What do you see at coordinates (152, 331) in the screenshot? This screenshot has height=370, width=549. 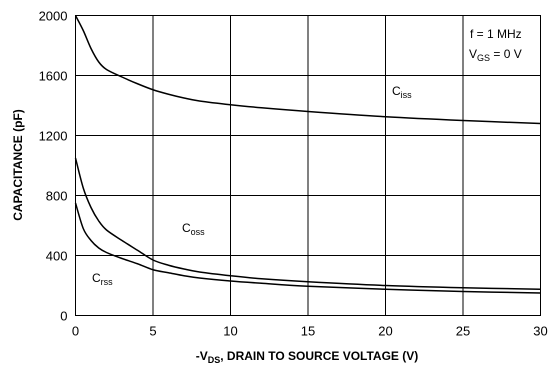 I see `x-tick-label: 5` at bounding box center [152, 331].